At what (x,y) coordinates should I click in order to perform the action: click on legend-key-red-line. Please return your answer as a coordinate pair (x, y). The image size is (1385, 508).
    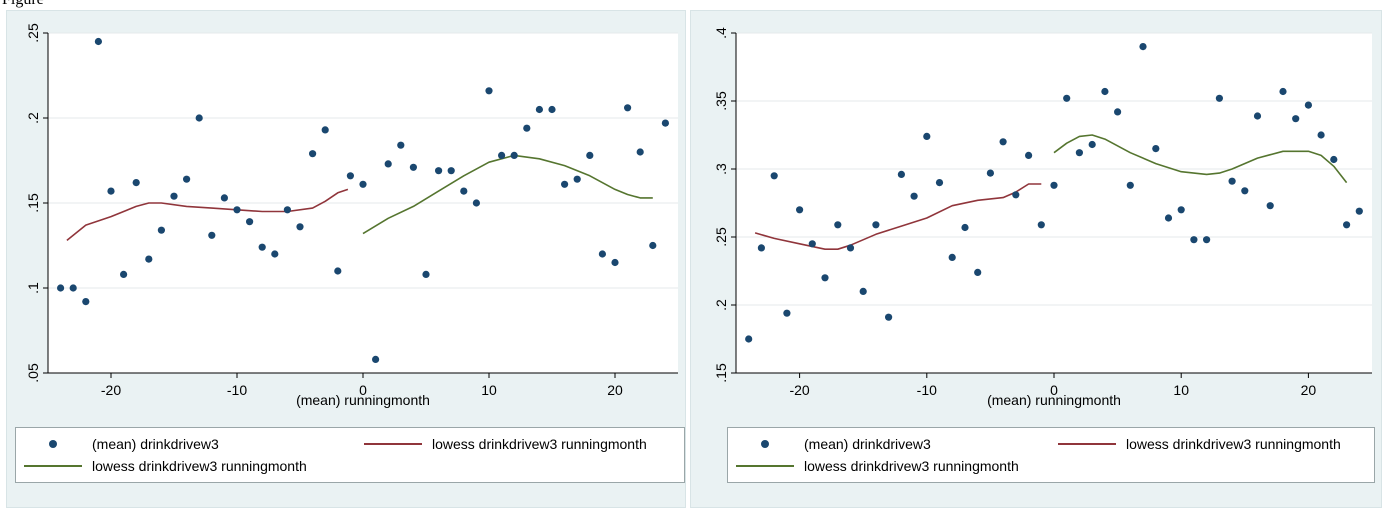
    Looking at the image, I should click on (393, 444).